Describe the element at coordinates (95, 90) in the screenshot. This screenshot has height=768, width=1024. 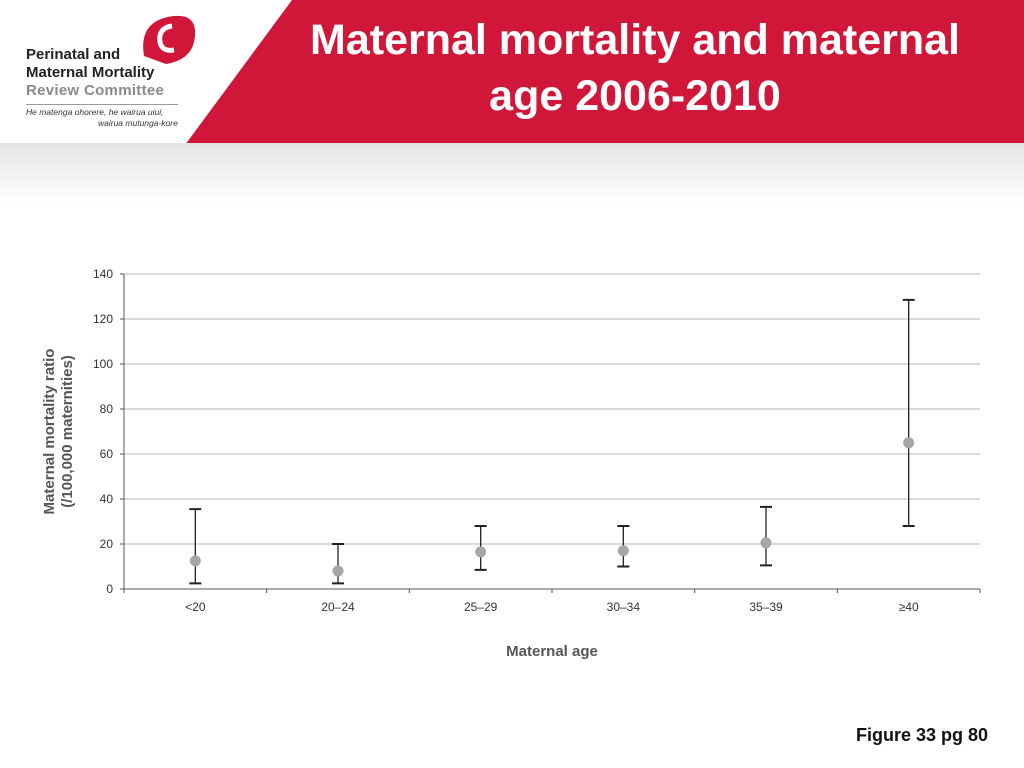
I see `logo-text-line3: Review Committee` at that location.